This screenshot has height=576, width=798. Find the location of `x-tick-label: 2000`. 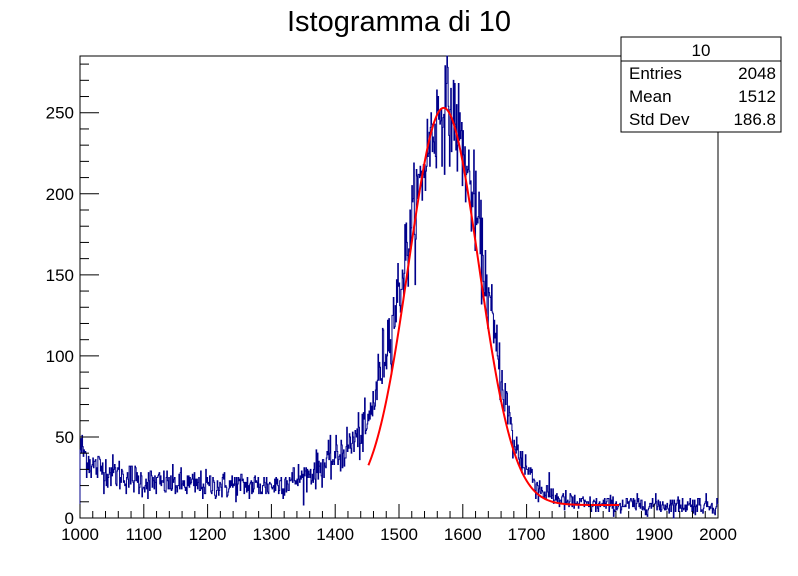

x-tick-label: 2000 is located at coordinates (718, 534).